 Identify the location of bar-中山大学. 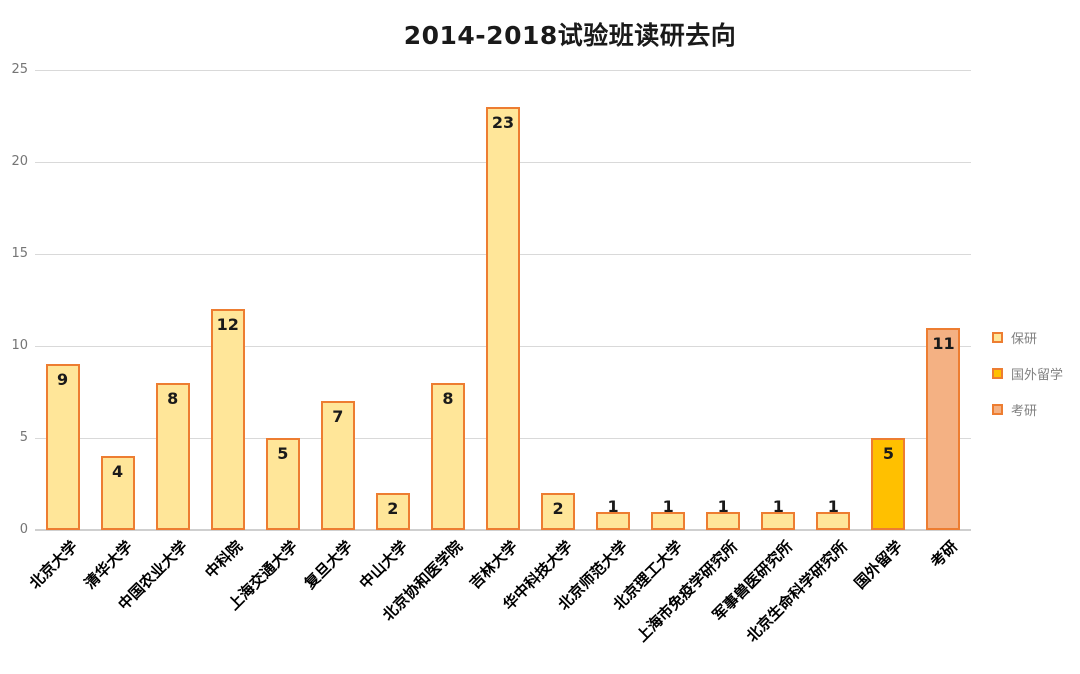
(392, 511).